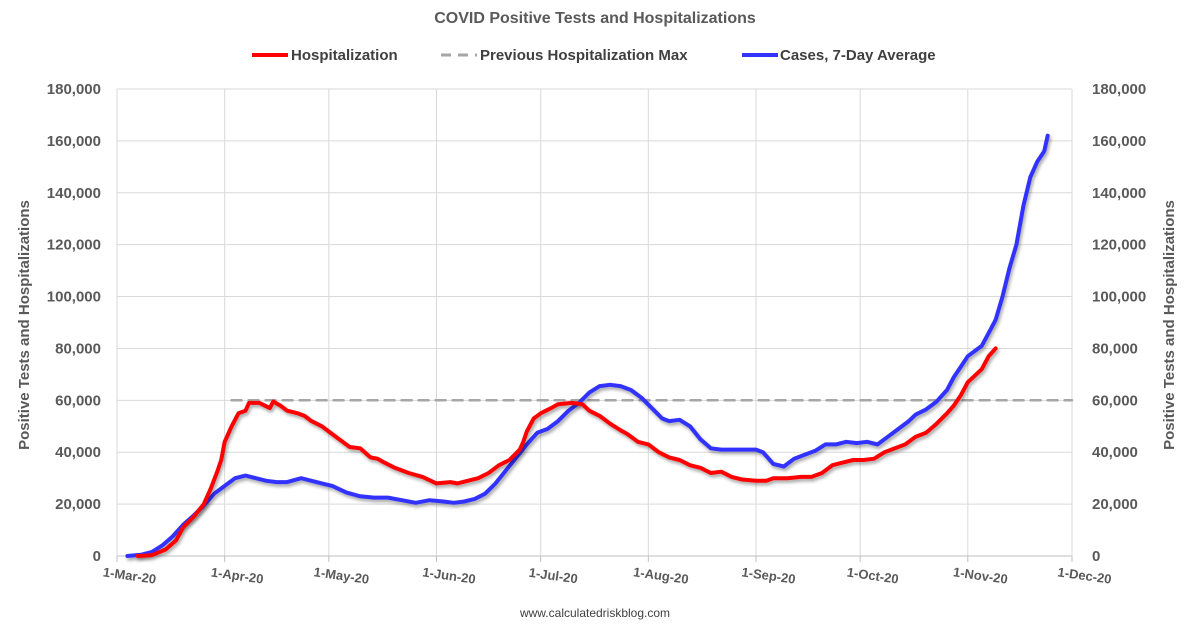  What do you see at coordinates (74, 297) in the screenshot?
I see `y-tick-label-left: 100,000` at bounding box center [74, 297].